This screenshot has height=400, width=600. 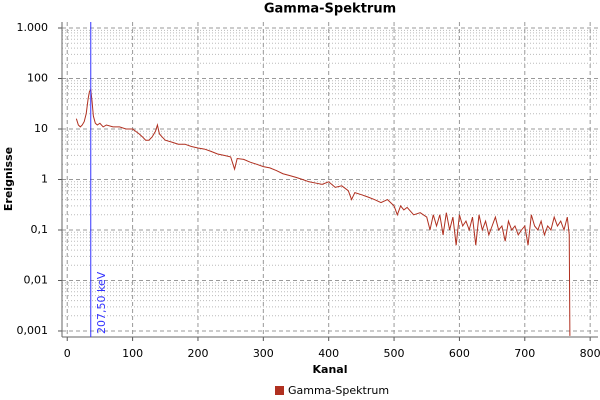 What do you see at coordinates (44, 178) in the screenshot?
I see `y-tick-label: 1` at bounding box center [44, 178].